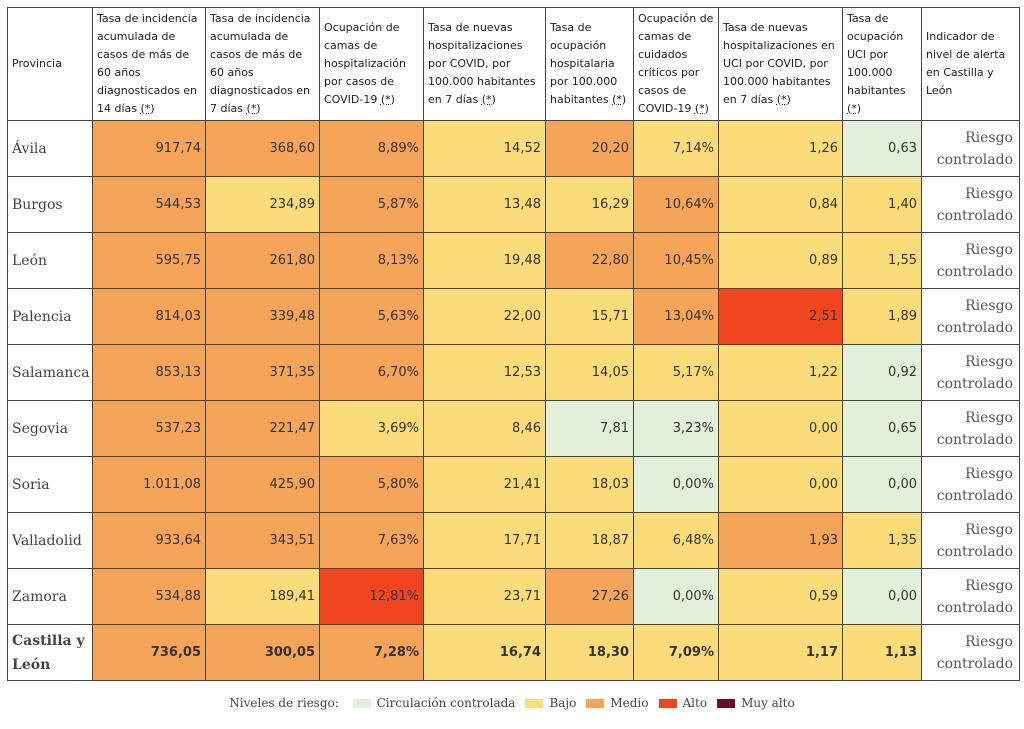 The image size is (1024, 729). What do you see at coordinates (882, 260) in the screenshot?
I see `value-cell: 1,55` at bounding box center [882, 260].